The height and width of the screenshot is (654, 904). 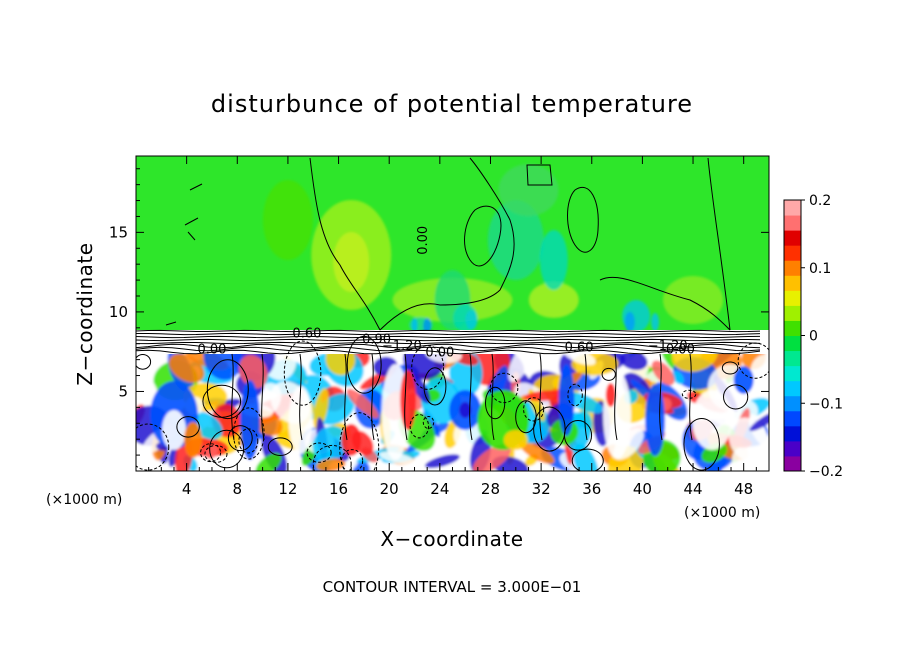 I want to click on y-tick-label: 5, so click(x=123, y=391).